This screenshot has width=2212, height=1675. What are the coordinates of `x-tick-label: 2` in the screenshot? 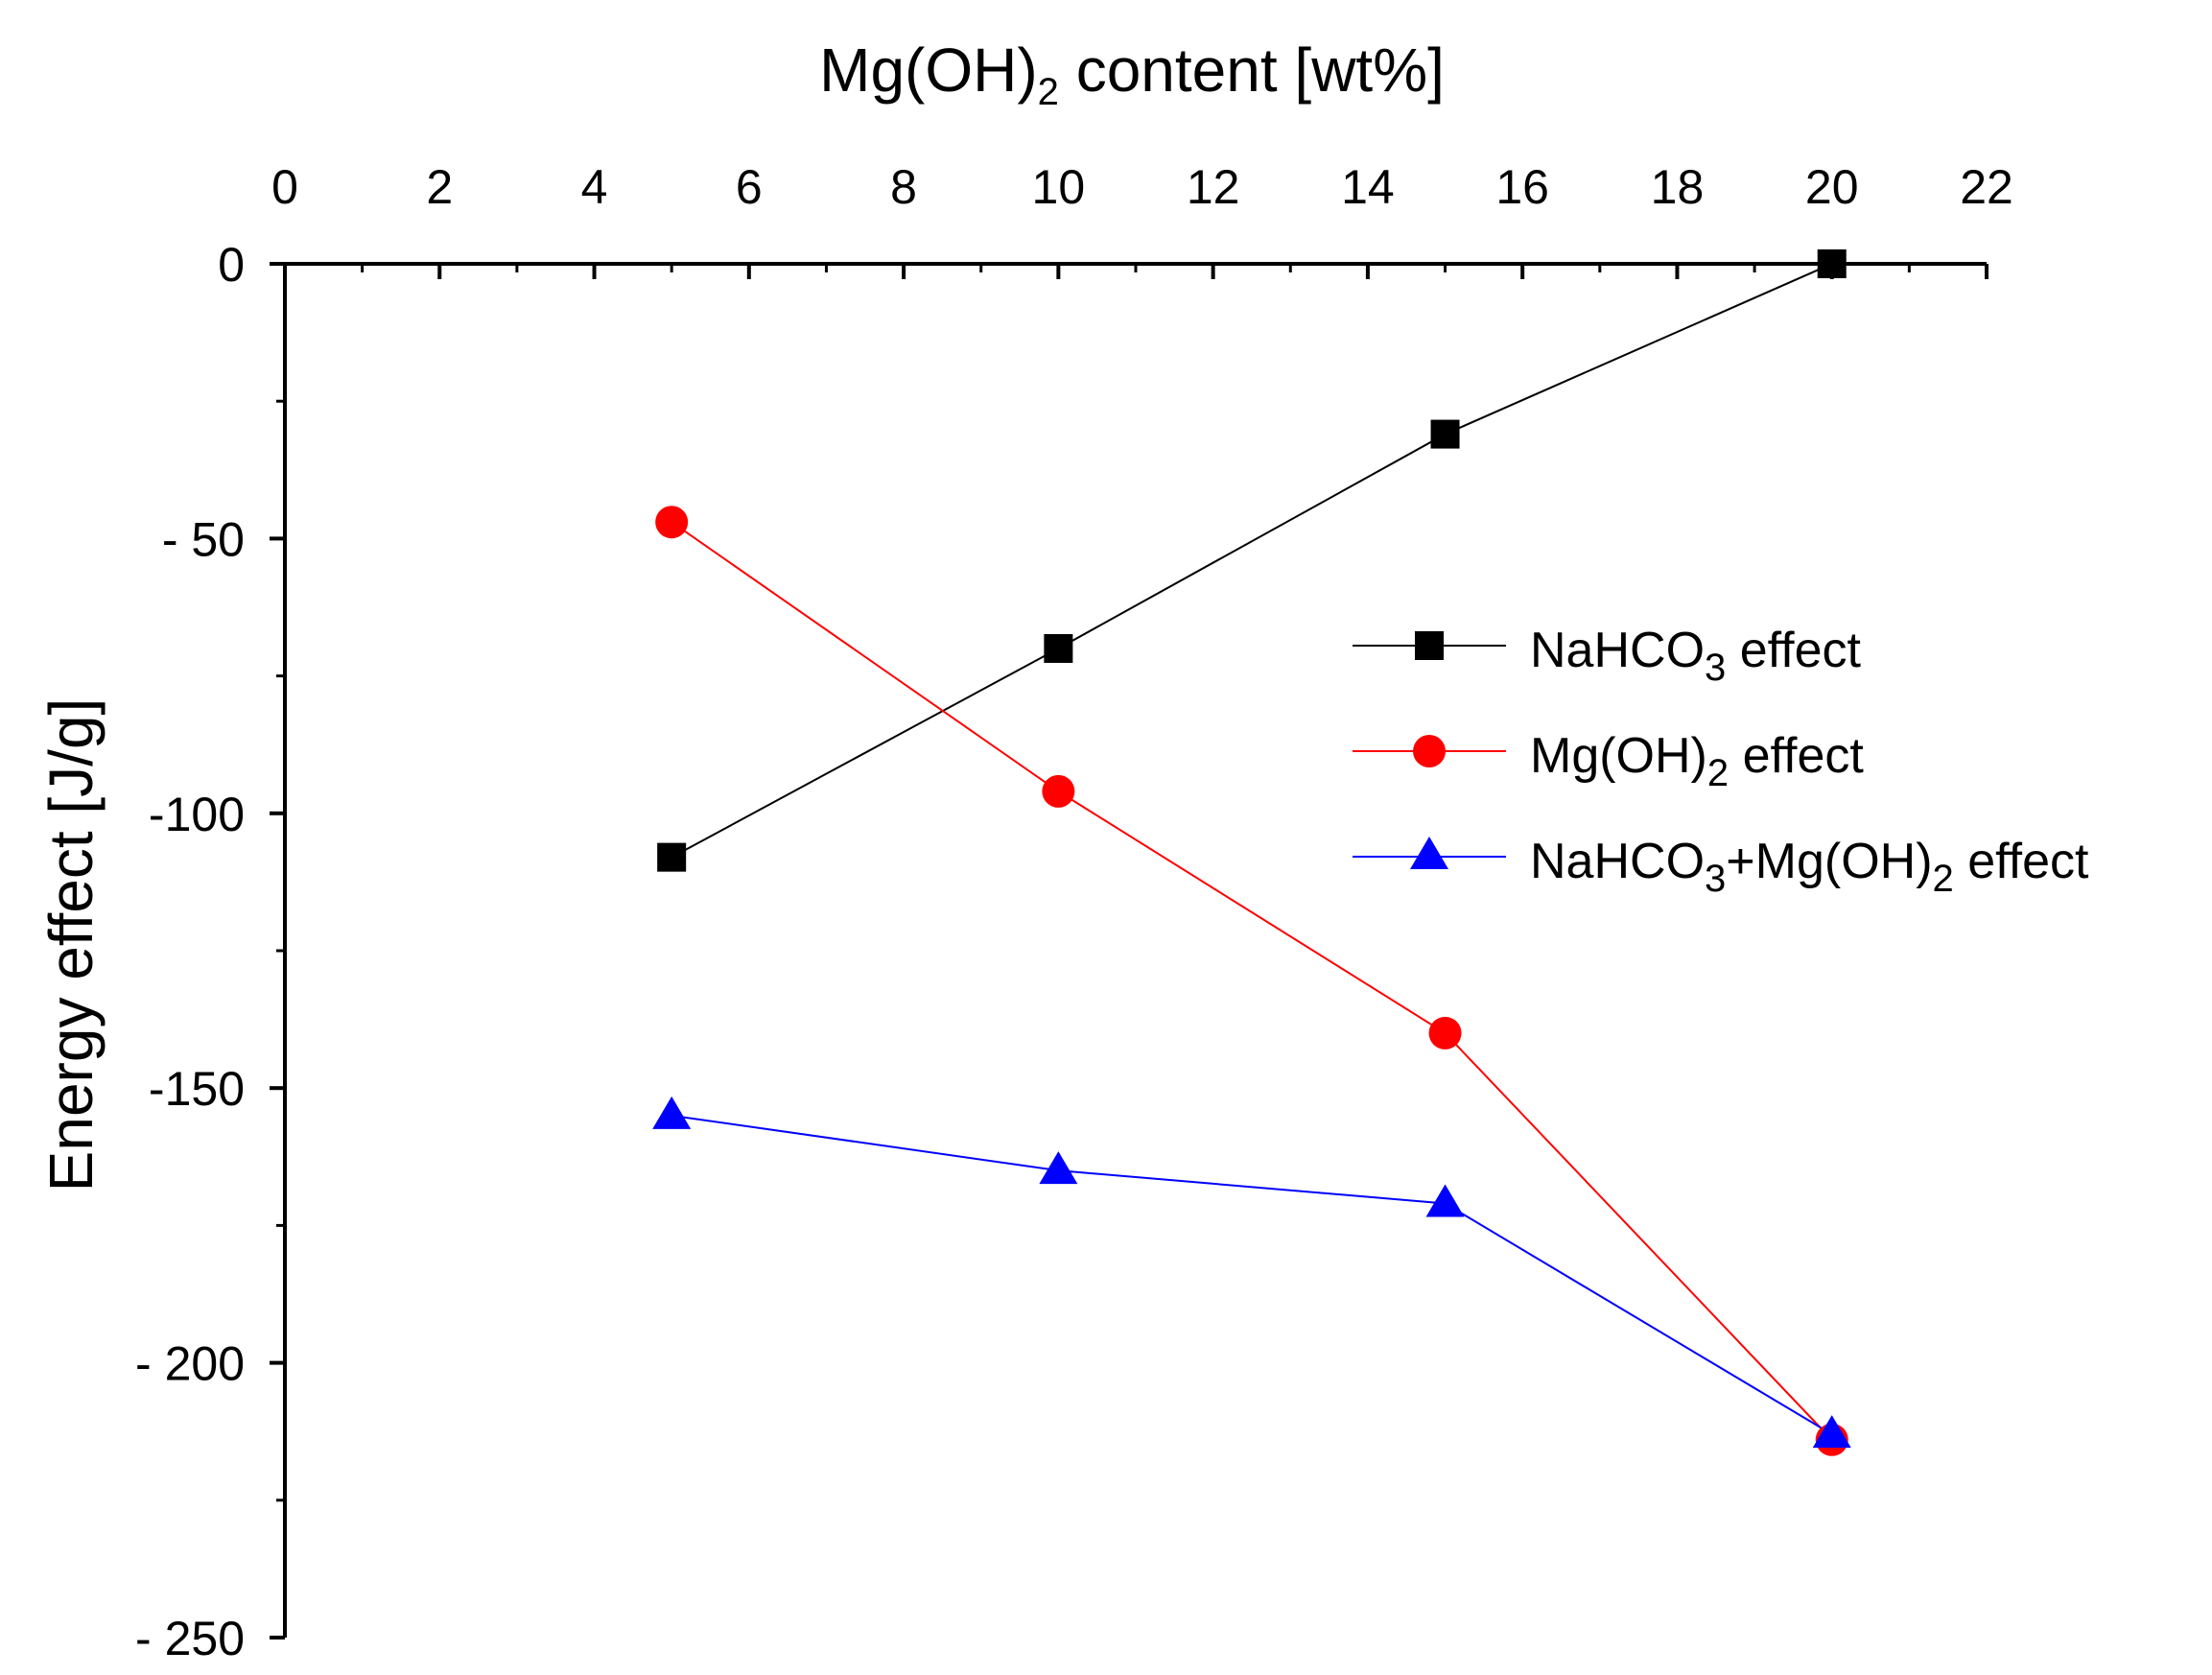 It's located at (439, 187).